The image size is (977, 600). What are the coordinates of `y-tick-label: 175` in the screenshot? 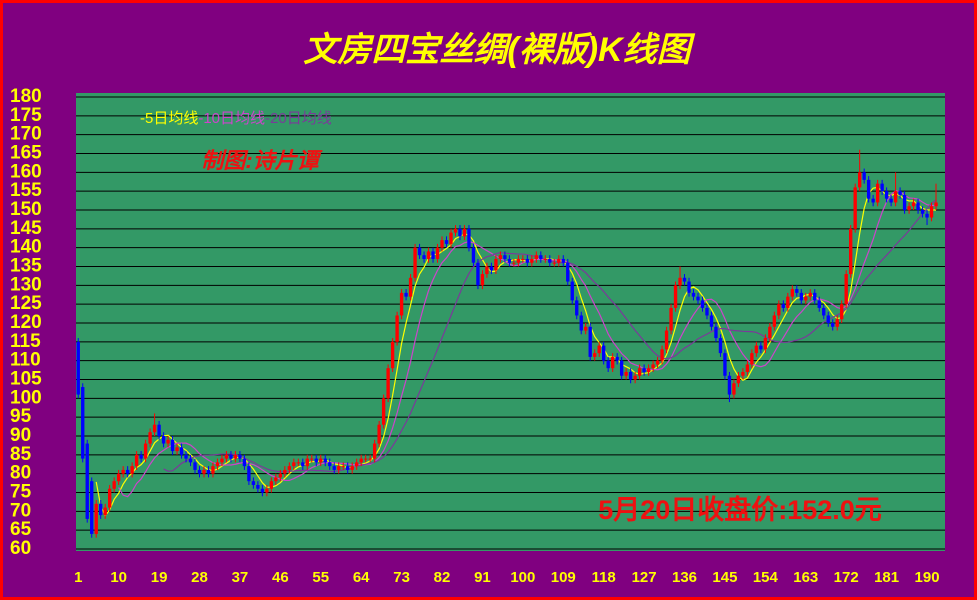 It's located at (26, 115).